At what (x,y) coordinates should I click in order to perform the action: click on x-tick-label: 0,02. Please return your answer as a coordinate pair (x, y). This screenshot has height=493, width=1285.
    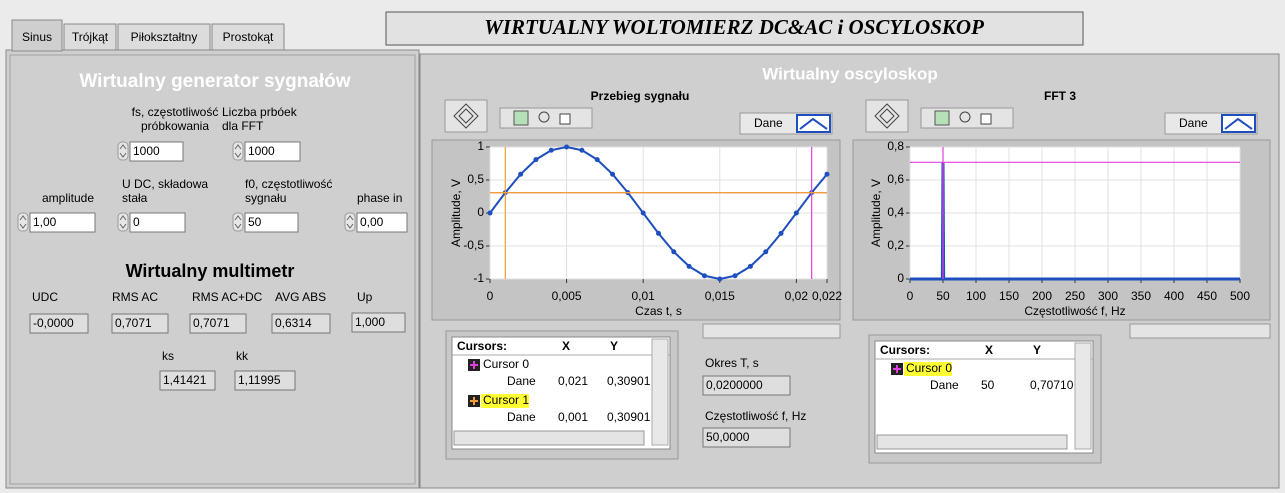
    Looking at the image, I should click on (797, 296).